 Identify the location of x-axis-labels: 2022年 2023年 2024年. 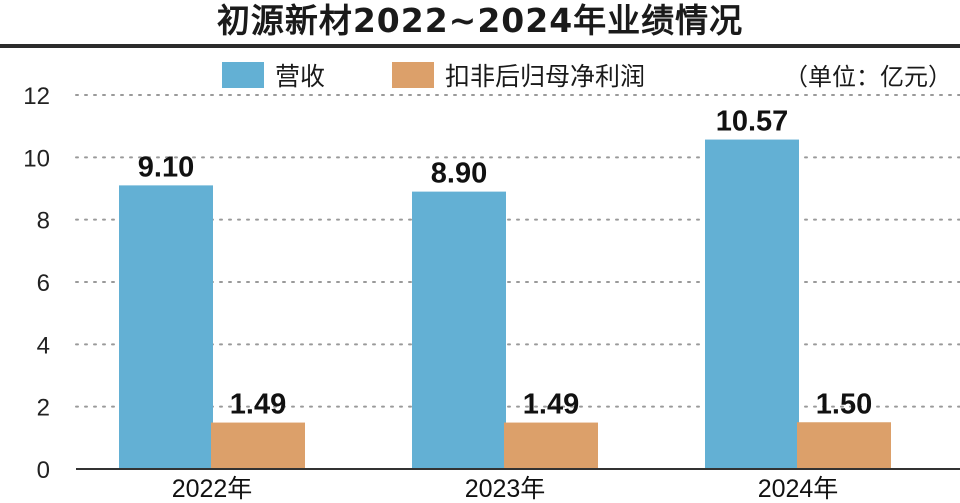
(505, 489).